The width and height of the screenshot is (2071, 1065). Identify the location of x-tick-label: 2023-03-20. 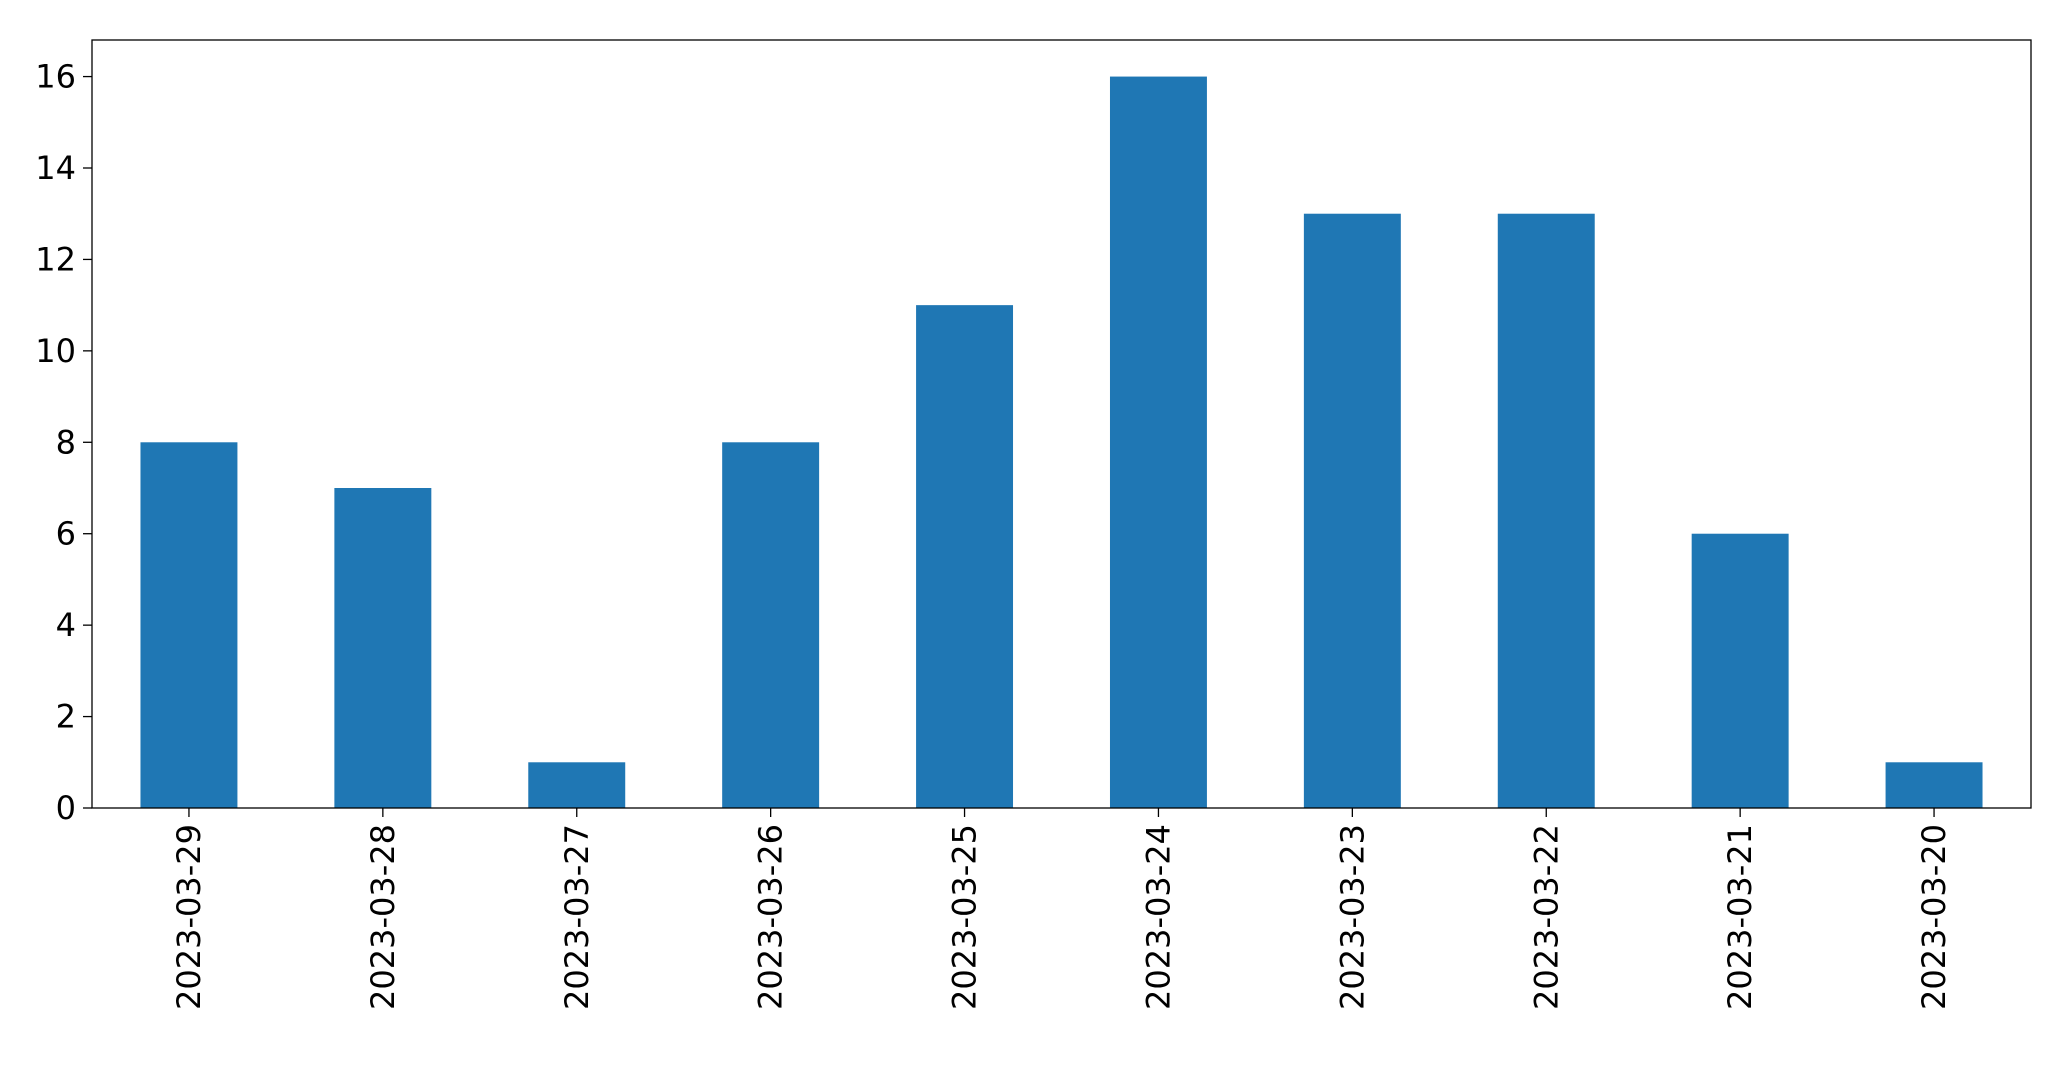
(1934, 917).